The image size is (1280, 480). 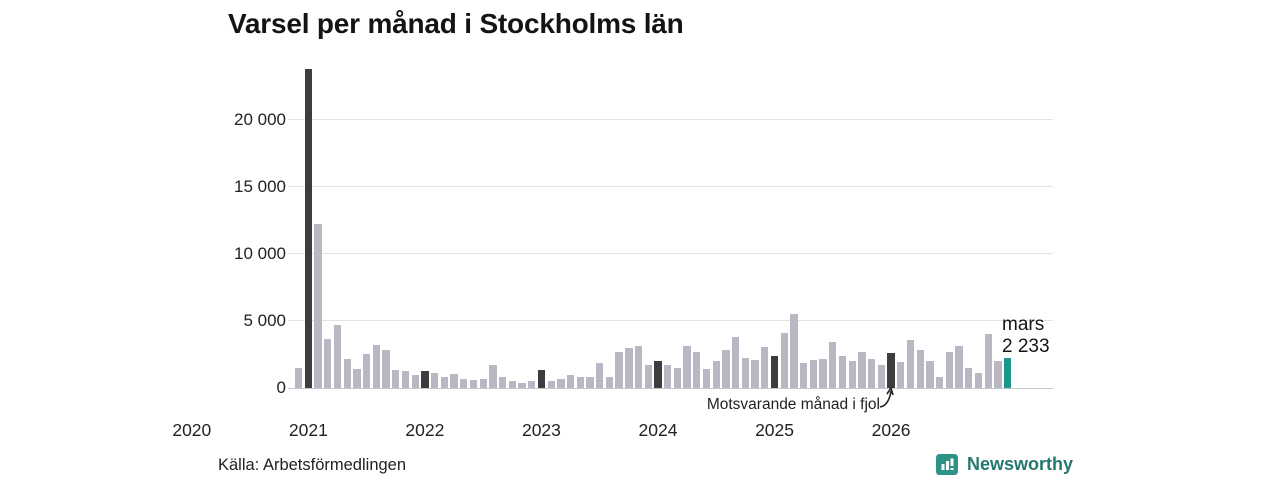 I want to click on chart-title: Varsel per månad i Stockholms län, so click(x=456, y=23).